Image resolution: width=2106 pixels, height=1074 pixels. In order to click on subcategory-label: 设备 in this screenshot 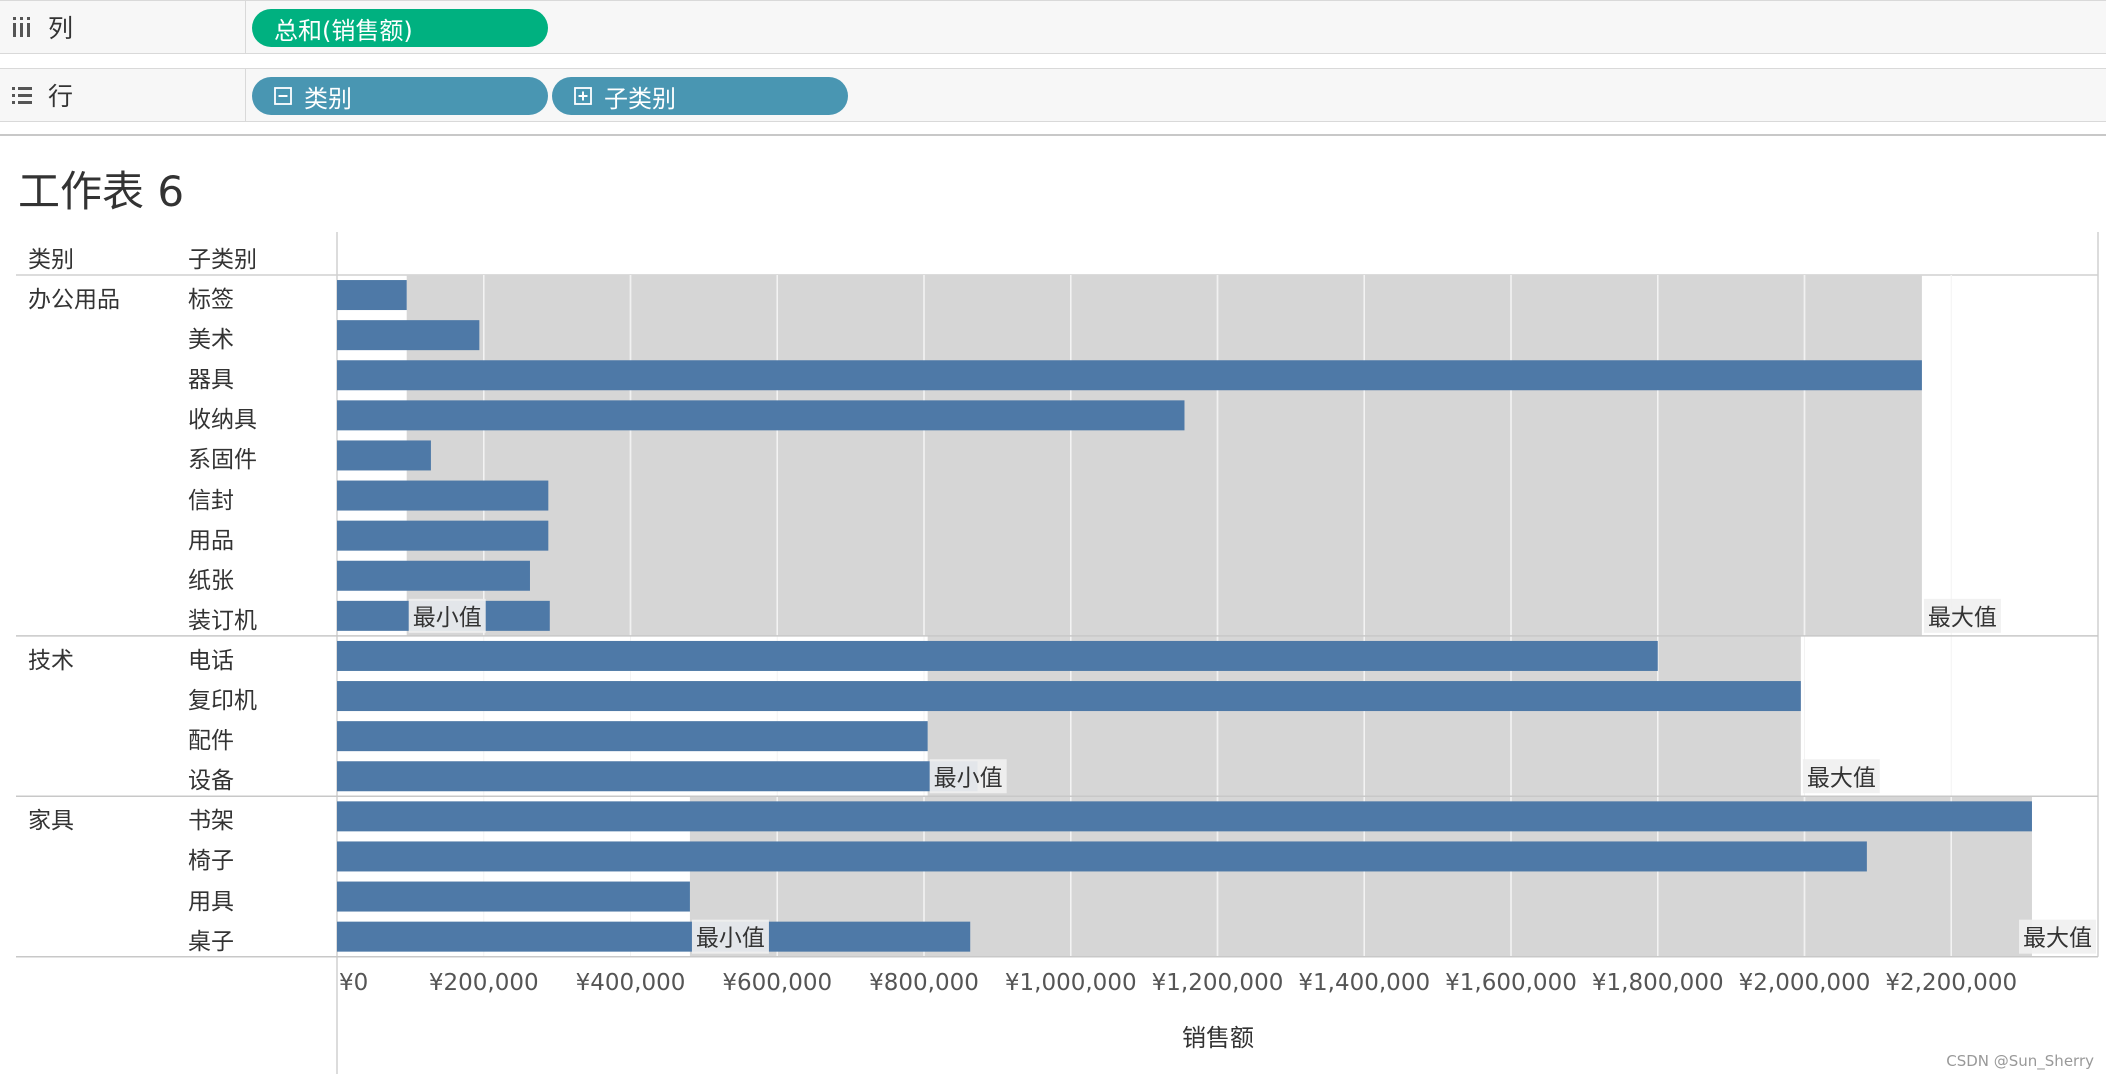, I will do `click(211, 781)`.